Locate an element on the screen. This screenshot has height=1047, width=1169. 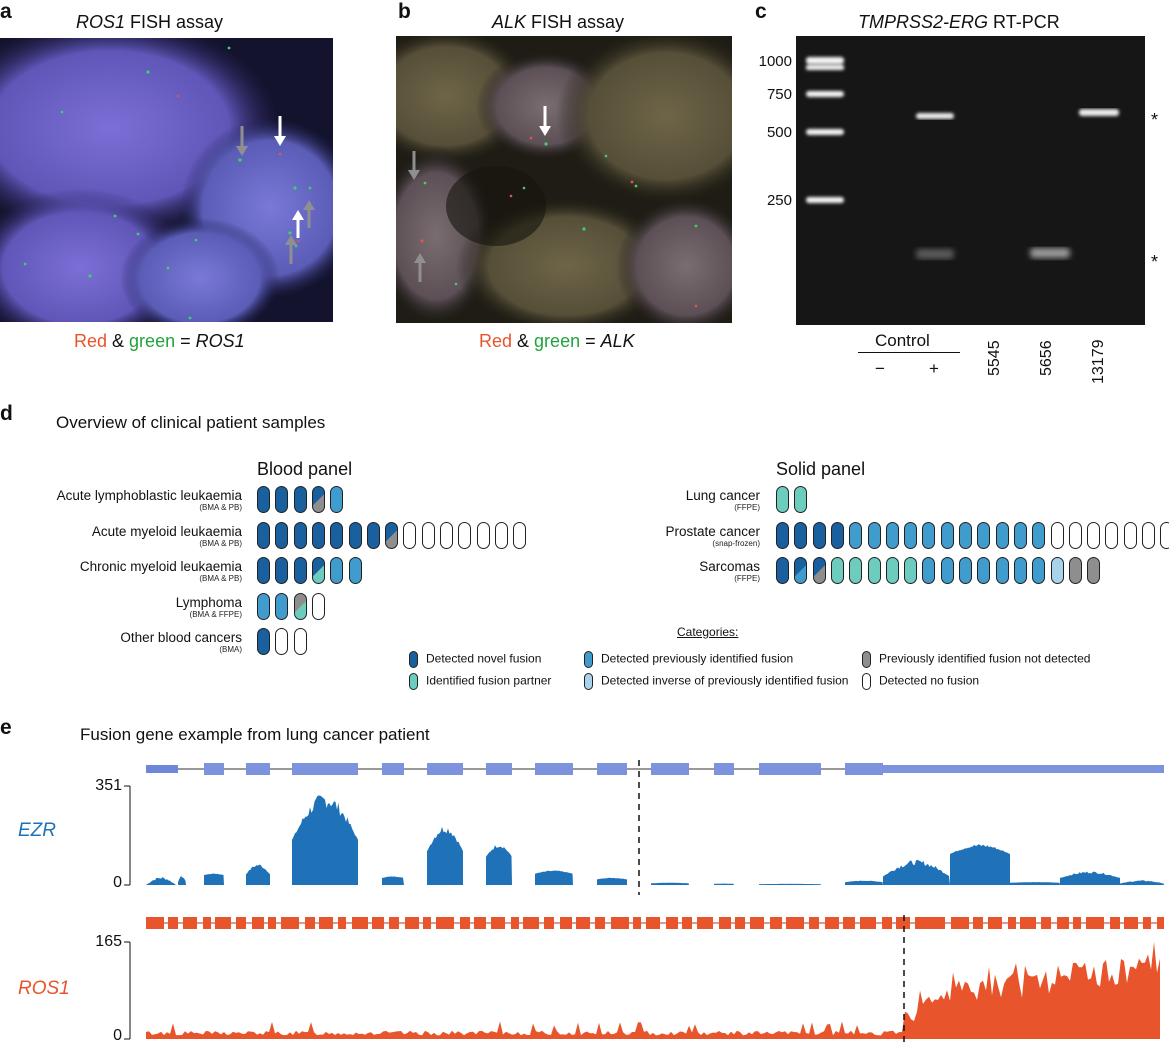
solid-row-label: Prostate cancer (snap-frozen) is located at coordinates (630, 536).